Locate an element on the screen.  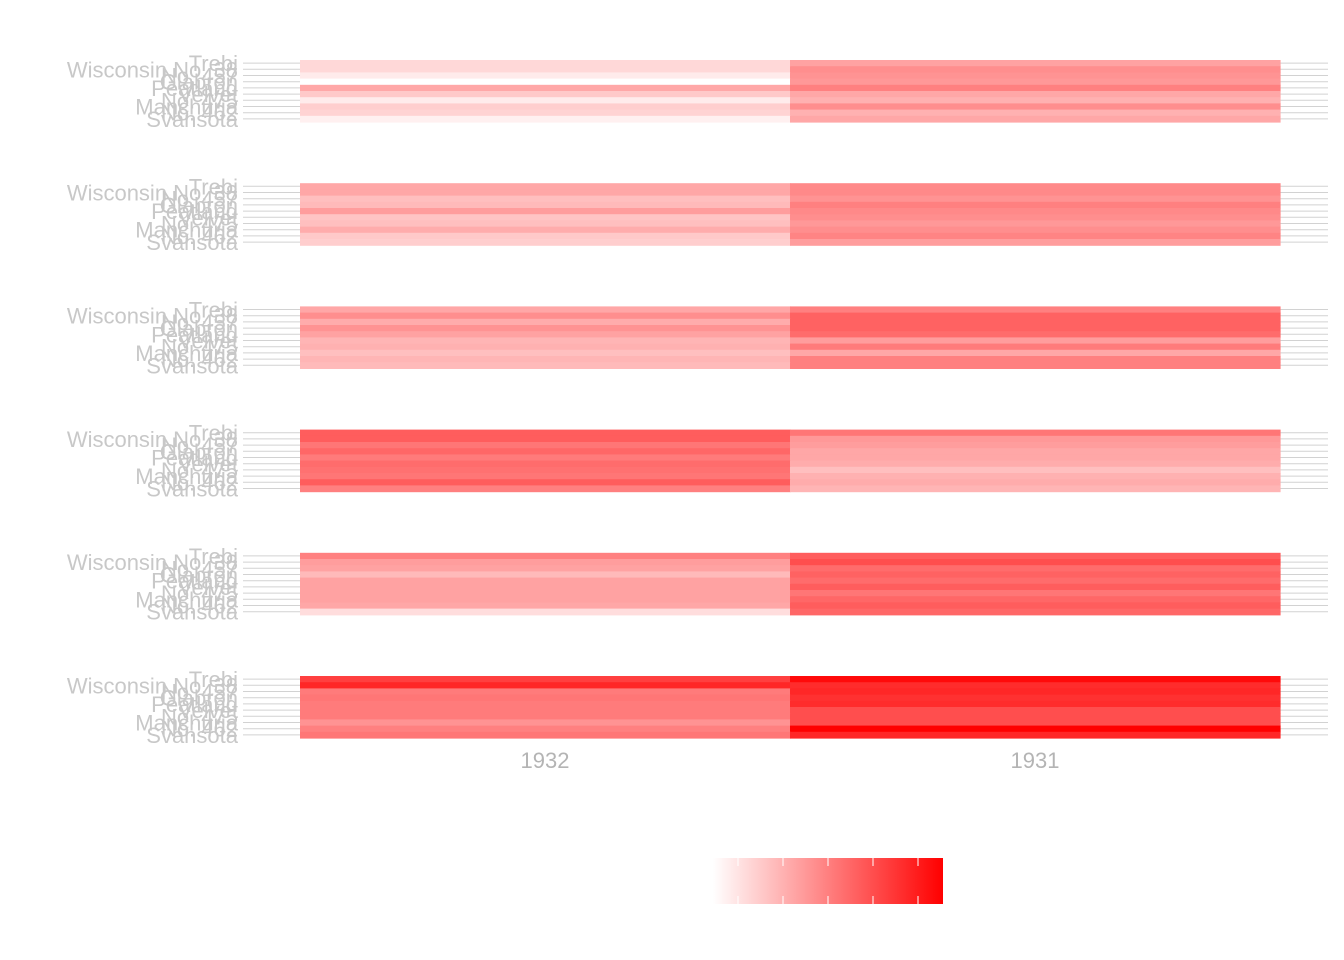
x-tick-label: 1931 is located at coordinates (1035, 760).